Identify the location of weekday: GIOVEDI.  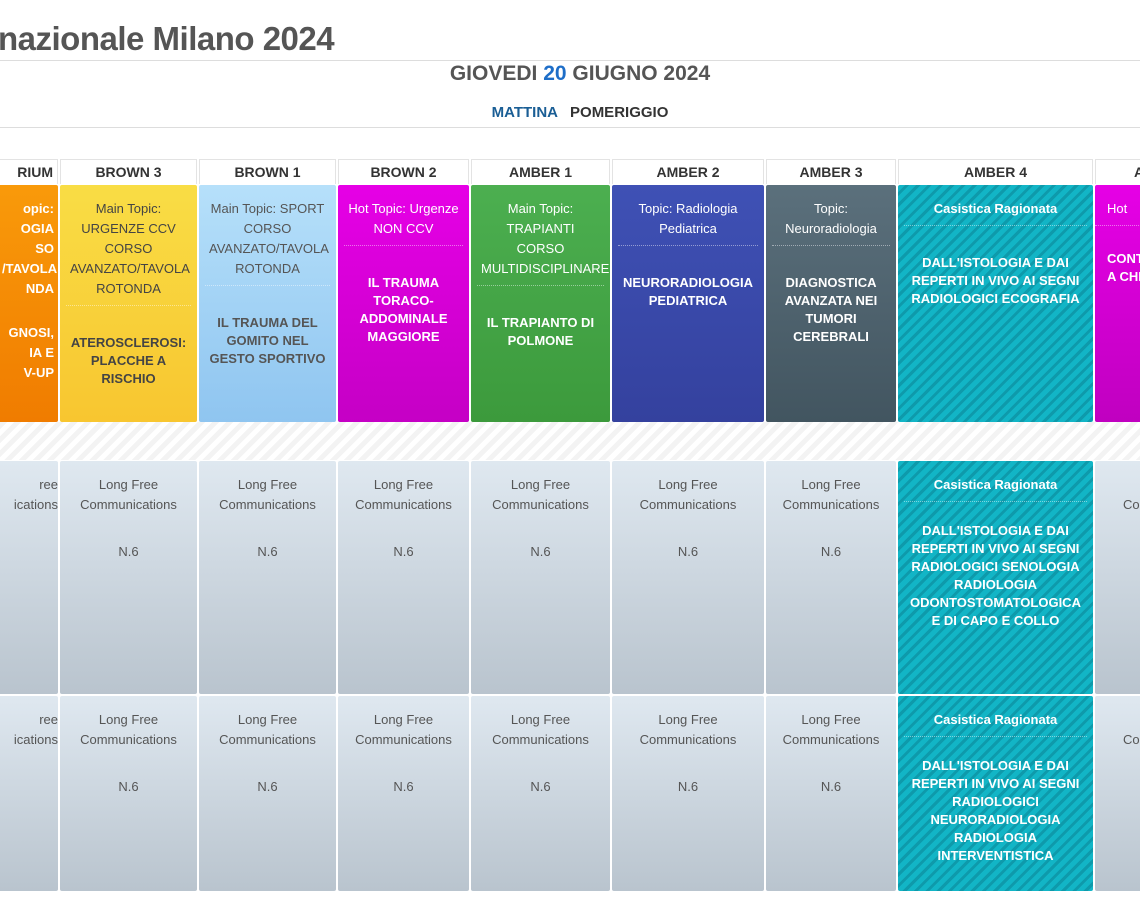
(493, 73).